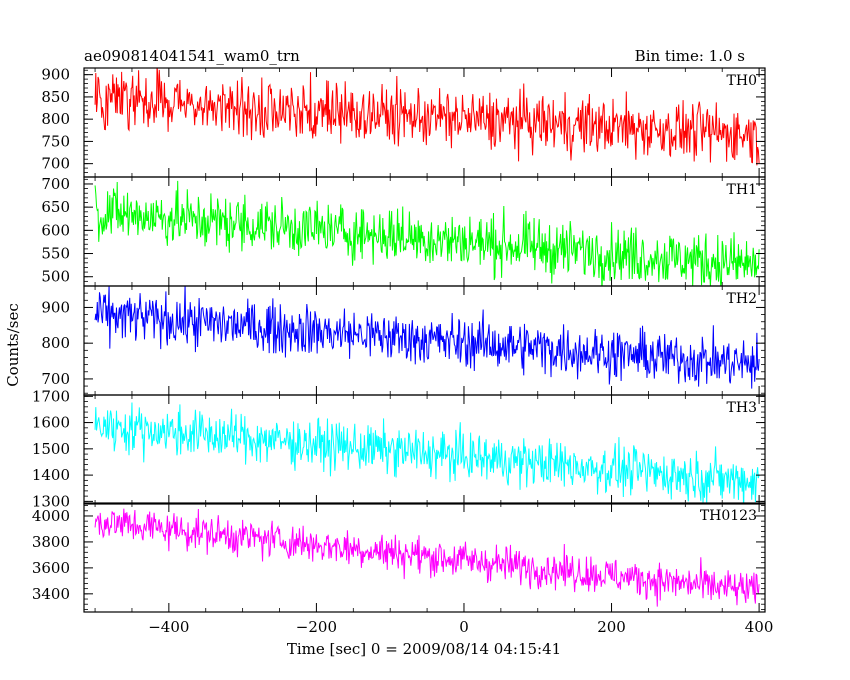  Describe the element at coordinates (192, 56) in the screenshot. I see `chart-title: ae090814041541_wam0_trn` at that location.